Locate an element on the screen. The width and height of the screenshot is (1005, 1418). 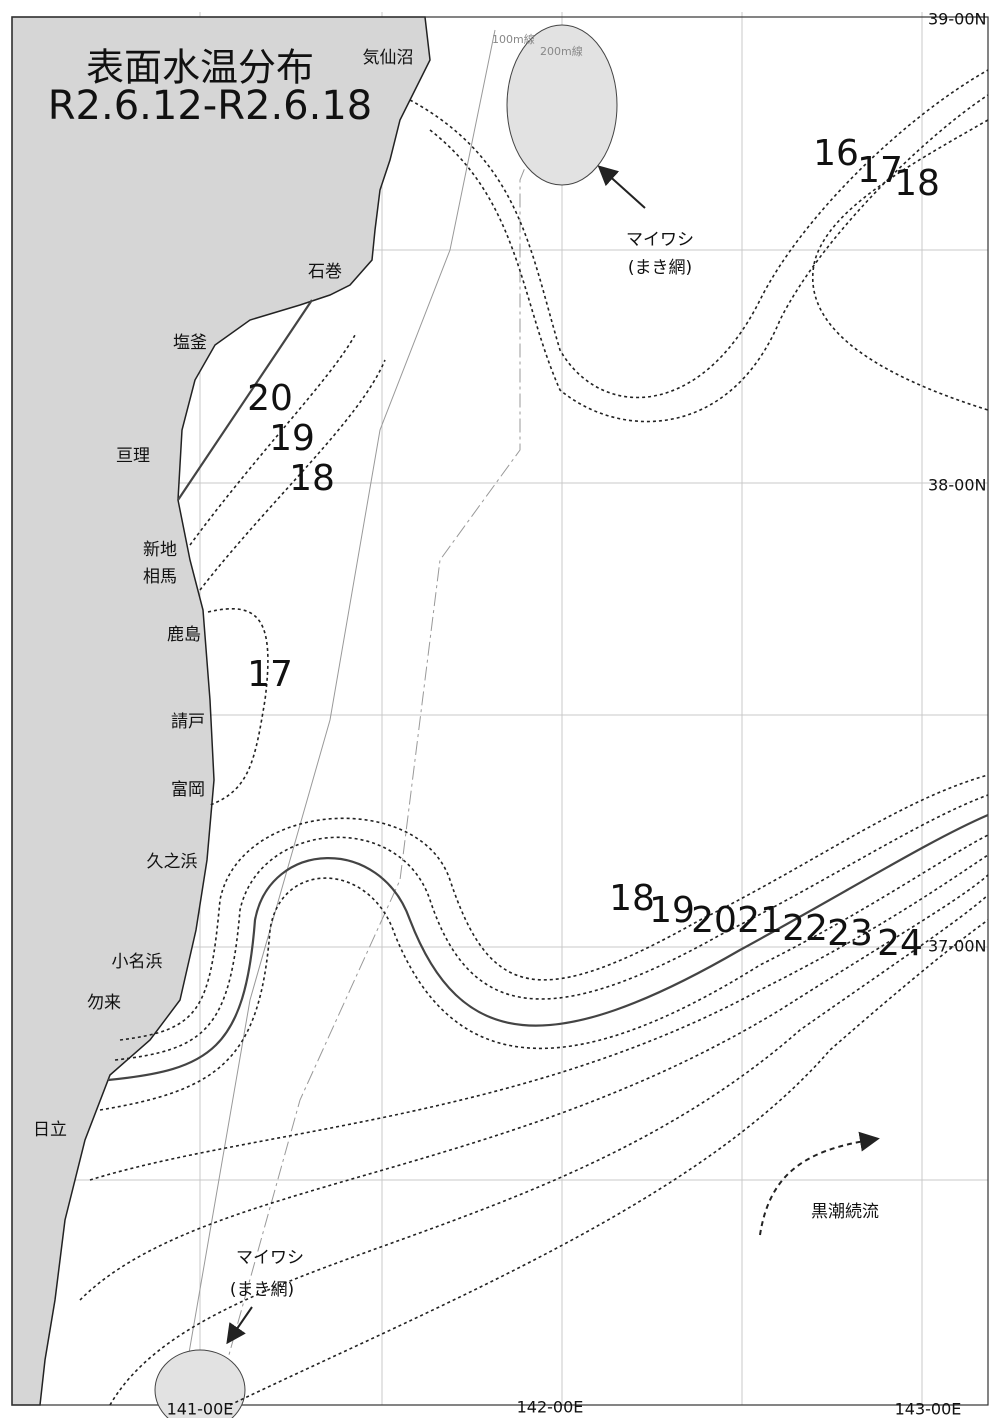
place-label: 亘理 is located at coordinates (133, 456).